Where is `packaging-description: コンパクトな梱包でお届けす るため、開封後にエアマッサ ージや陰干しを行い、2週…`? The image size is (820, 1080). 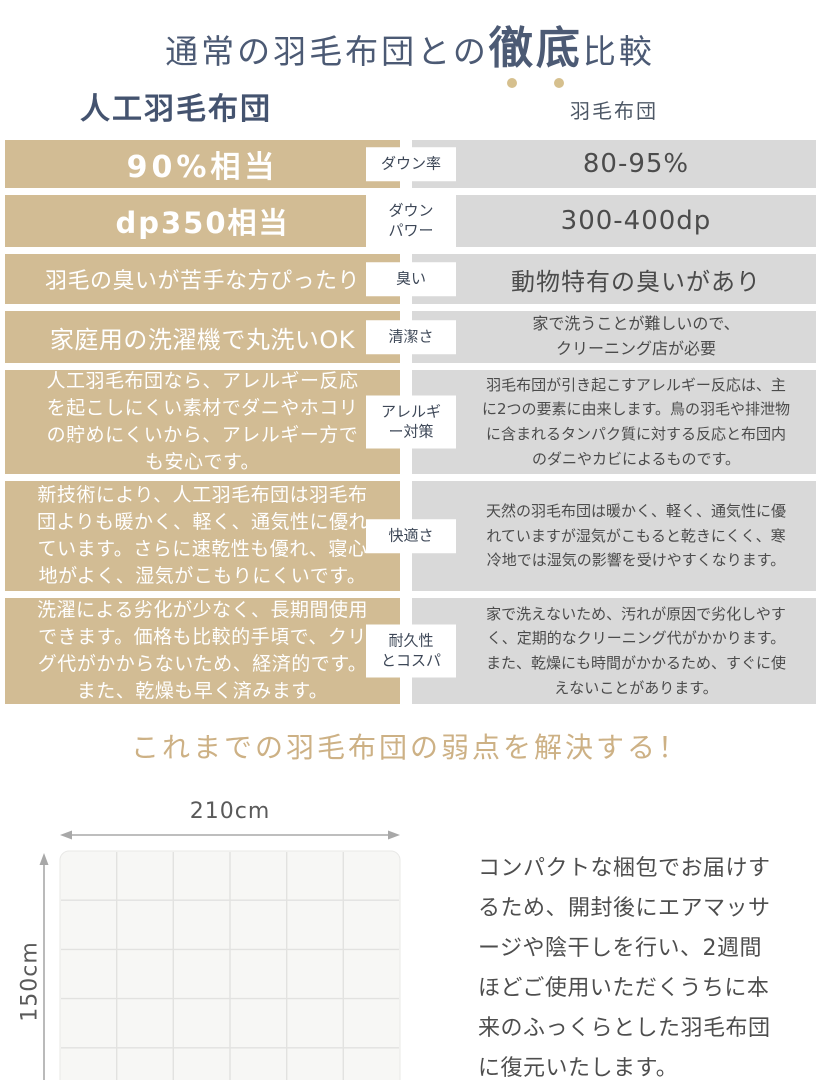 packaging-description: コンパクトな梱包でお届けす るため、開封後にエアマッサ ージや陰干しを行い、2週… is located at coordinates (624, 968).